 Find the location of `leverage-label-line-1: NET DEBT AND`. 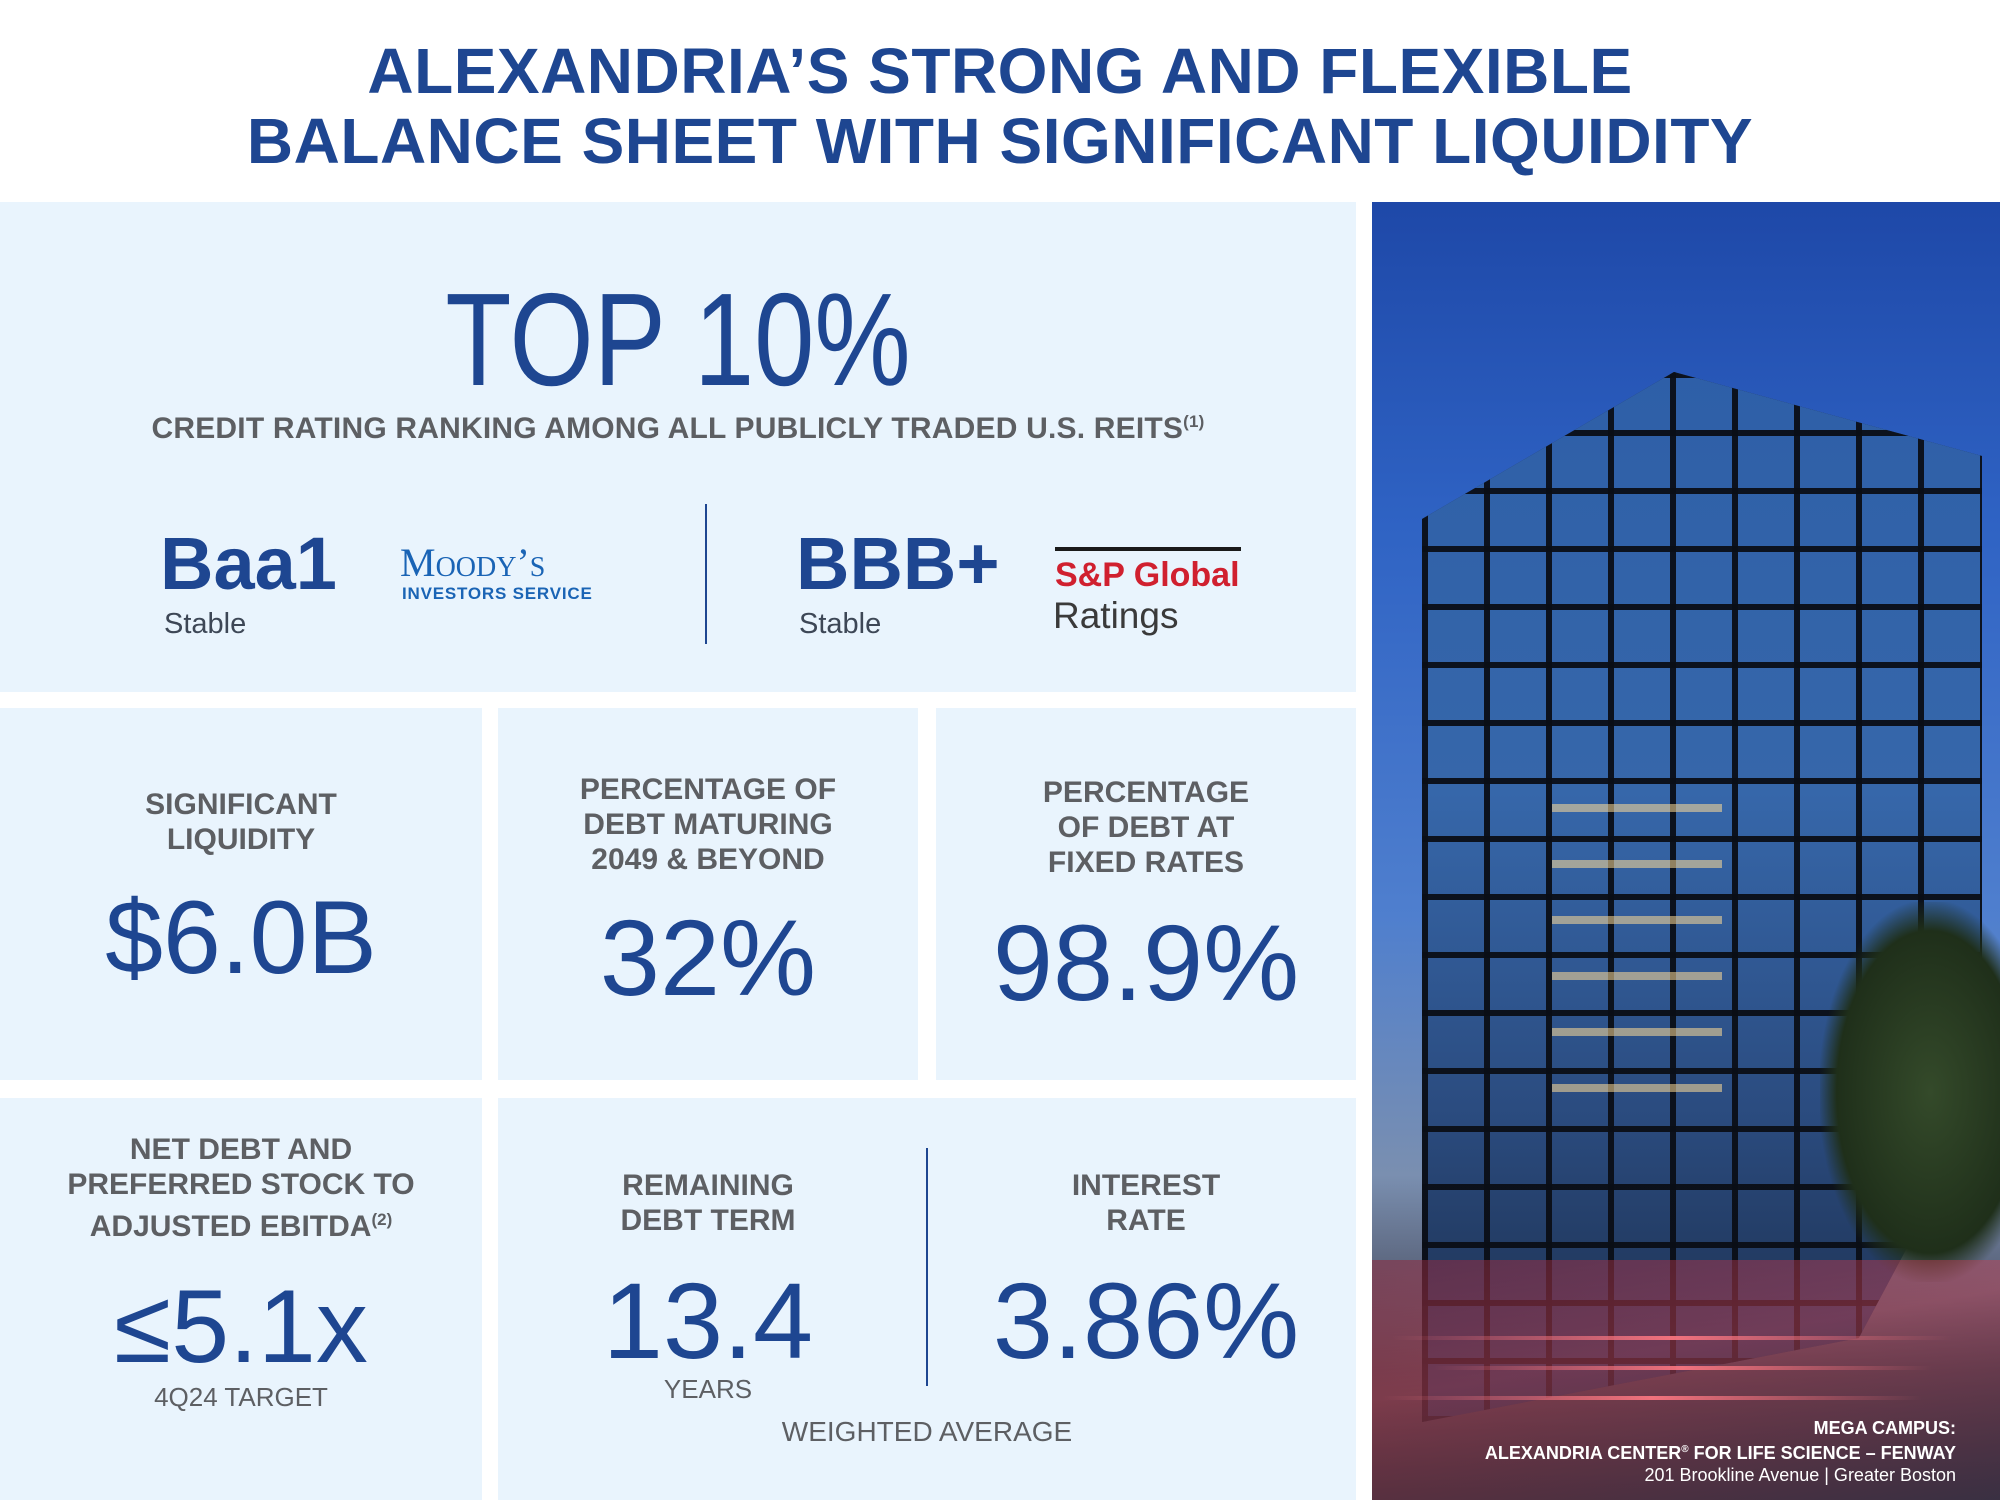

leverage-label-line-1: NET DEBT AND is located at coordinates (241, 1149).